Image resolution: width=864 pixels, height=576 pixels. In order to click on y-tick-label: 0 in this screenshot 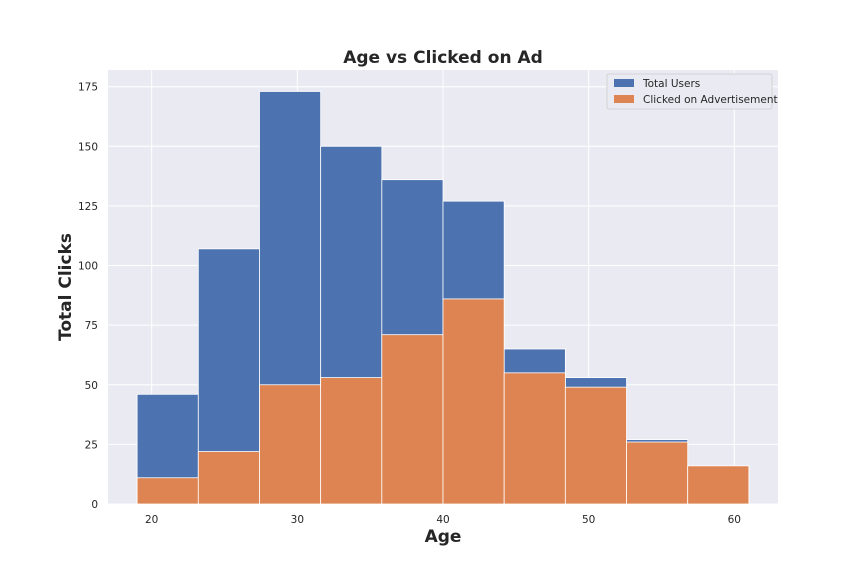, I will do `click(94, 505)`.